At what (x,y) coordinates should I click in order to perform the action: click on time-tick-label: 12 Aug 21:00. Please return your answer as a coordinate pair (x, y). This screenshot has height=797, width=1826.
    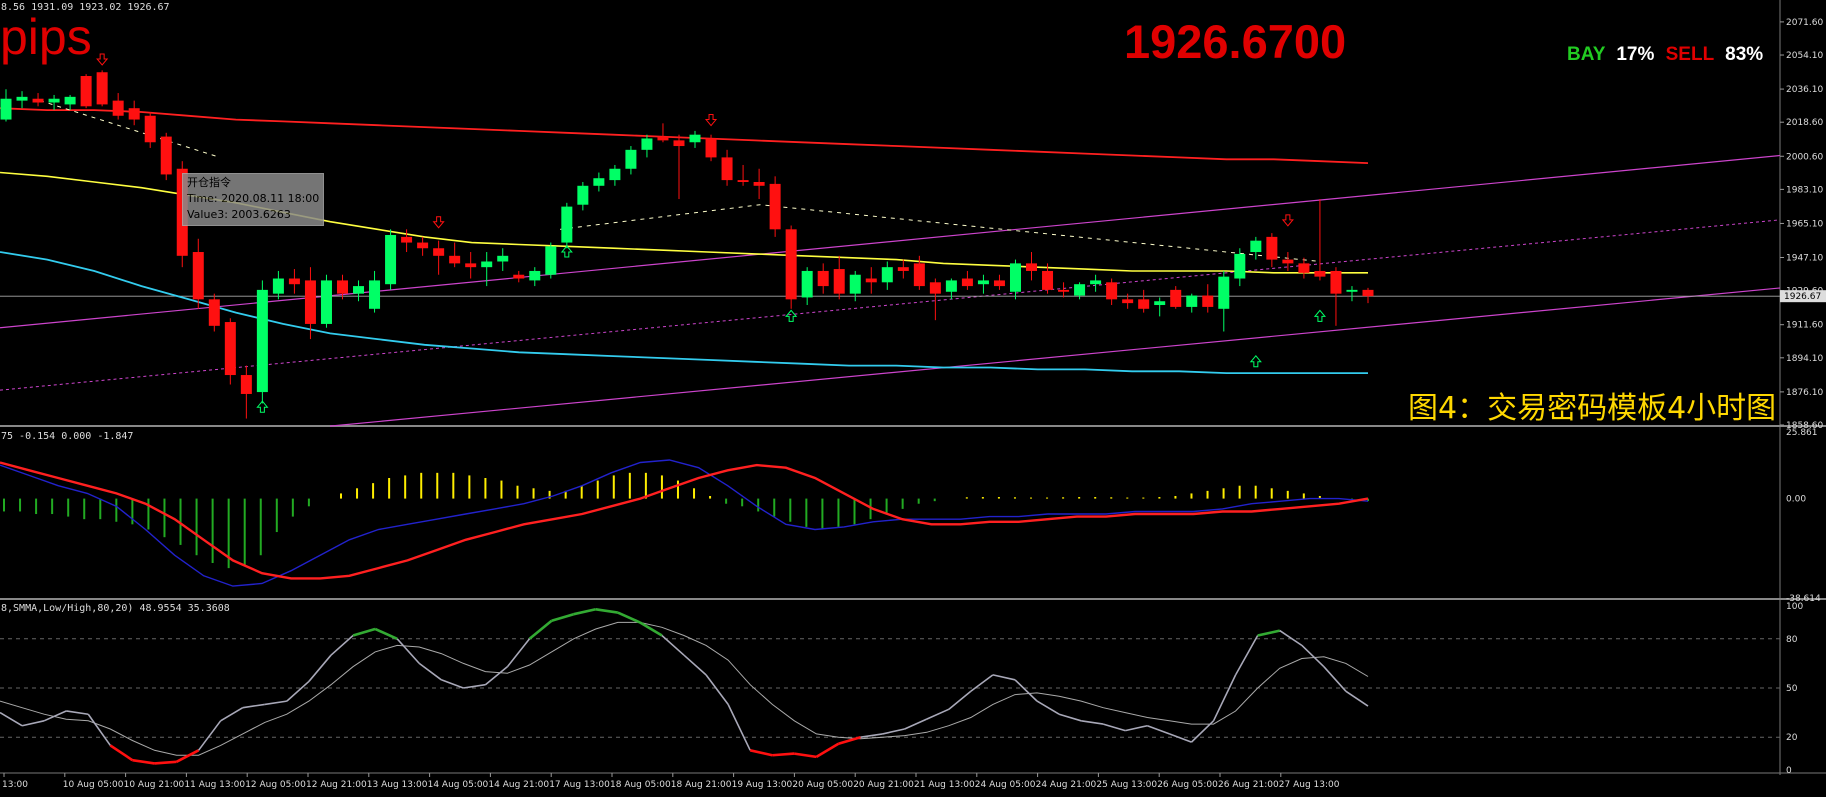
    Looking at the image, I should click on (336, 785).